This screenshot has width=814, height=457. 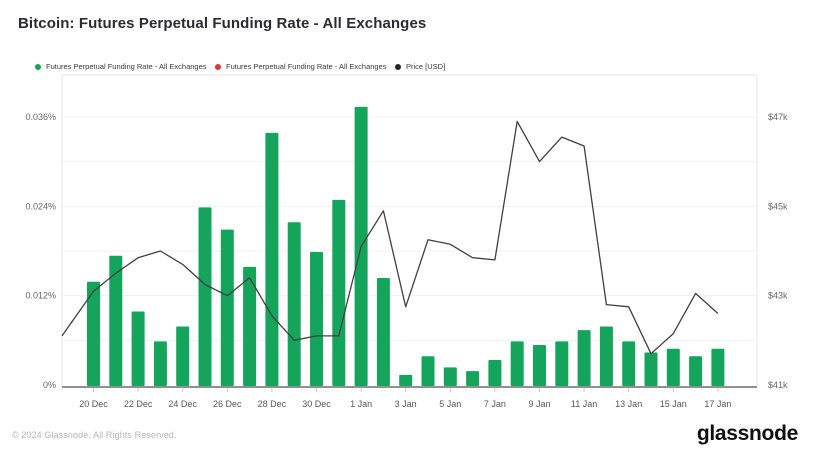 What do you see at coordinates (250, 326) in the screenshot?
I see `bar-27-dec` at bounding box center [250, 326].